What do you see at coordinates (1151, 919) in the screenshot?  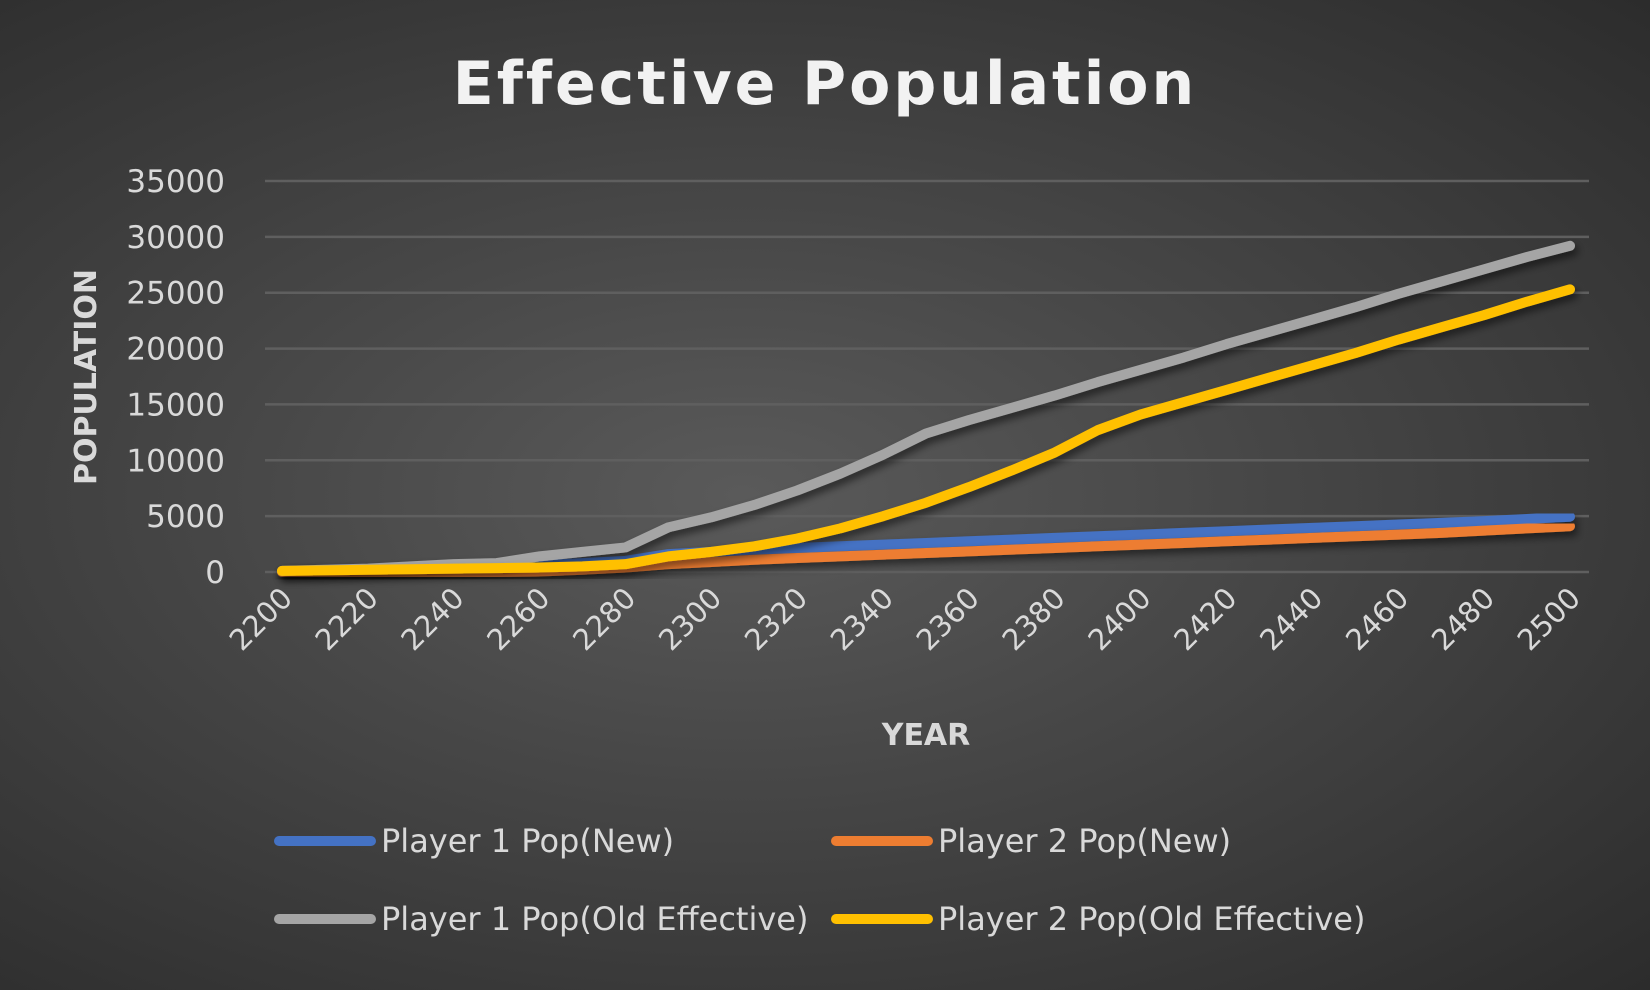 I see `legend-label: Player 2 Pop(Old Effective)` at bounding box center [1151, 919].